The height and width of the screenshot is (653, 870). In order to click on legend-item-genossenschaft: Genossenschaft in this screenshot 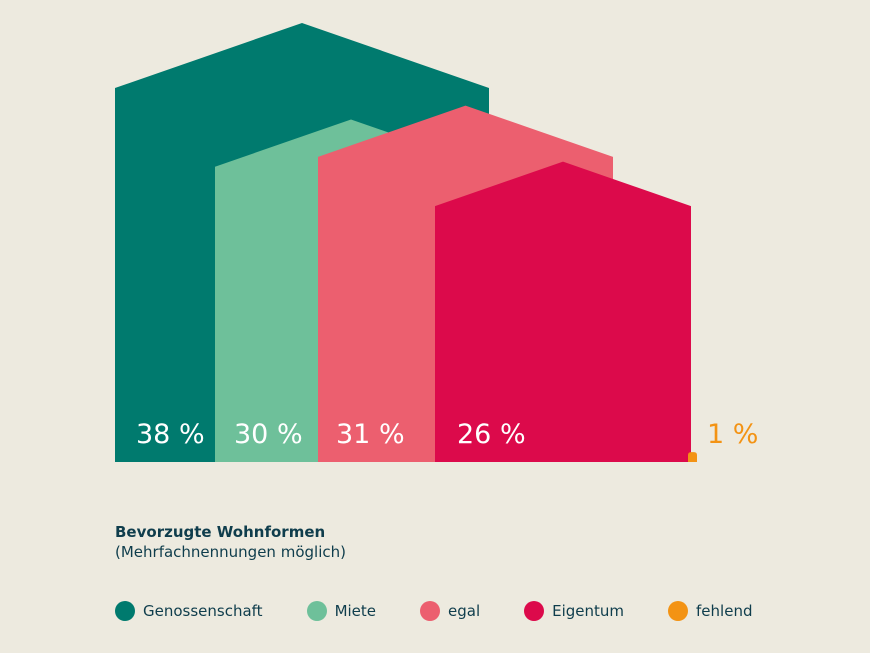, I will do `click(189, 611)`.